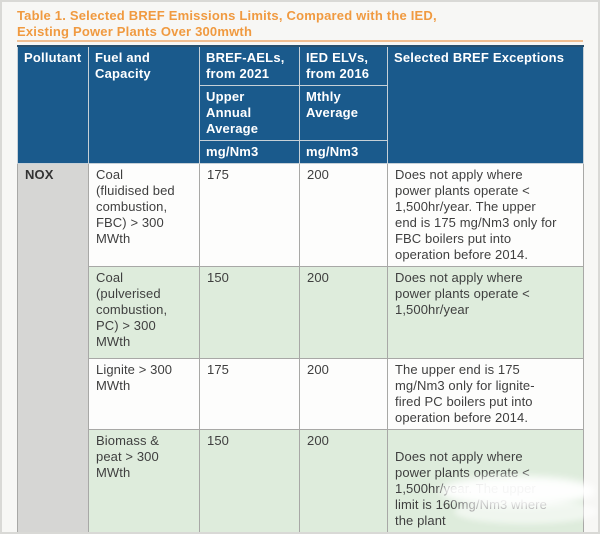 The image size is (600, 534). I want to click on col-header-bref-average: Upper Annual Average, so click(249, 113).